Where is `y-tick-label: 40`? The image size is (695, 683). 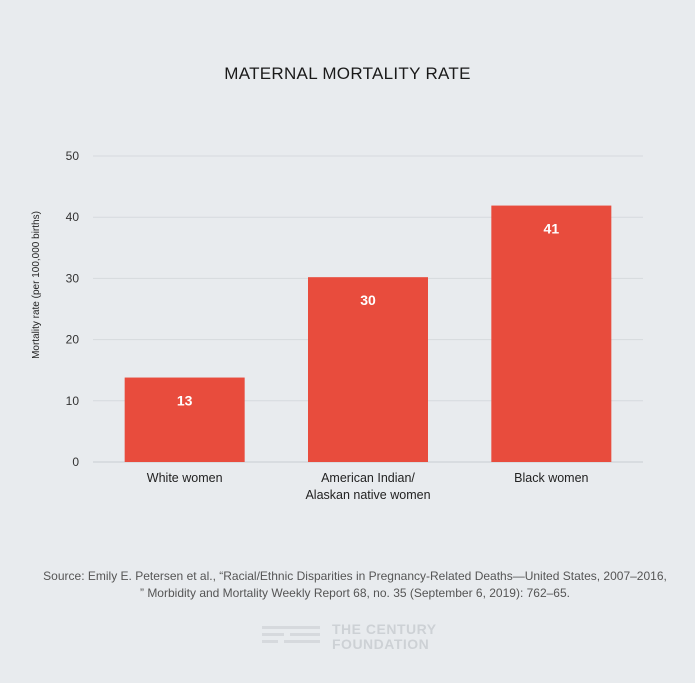
y-tick-label: 40 is located at coordinates (73, 217).